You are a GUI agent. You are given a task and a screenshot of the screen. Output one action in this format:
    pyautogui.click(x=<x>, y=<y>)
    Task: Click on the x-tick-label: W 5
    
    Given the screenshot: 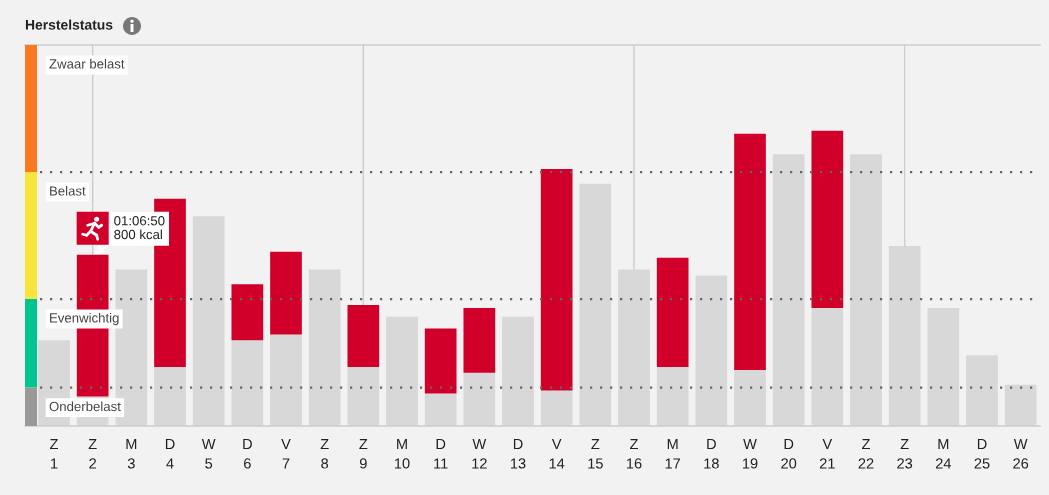 What is the action you would take?
    pyautogui.click(x=208, y=454)
    